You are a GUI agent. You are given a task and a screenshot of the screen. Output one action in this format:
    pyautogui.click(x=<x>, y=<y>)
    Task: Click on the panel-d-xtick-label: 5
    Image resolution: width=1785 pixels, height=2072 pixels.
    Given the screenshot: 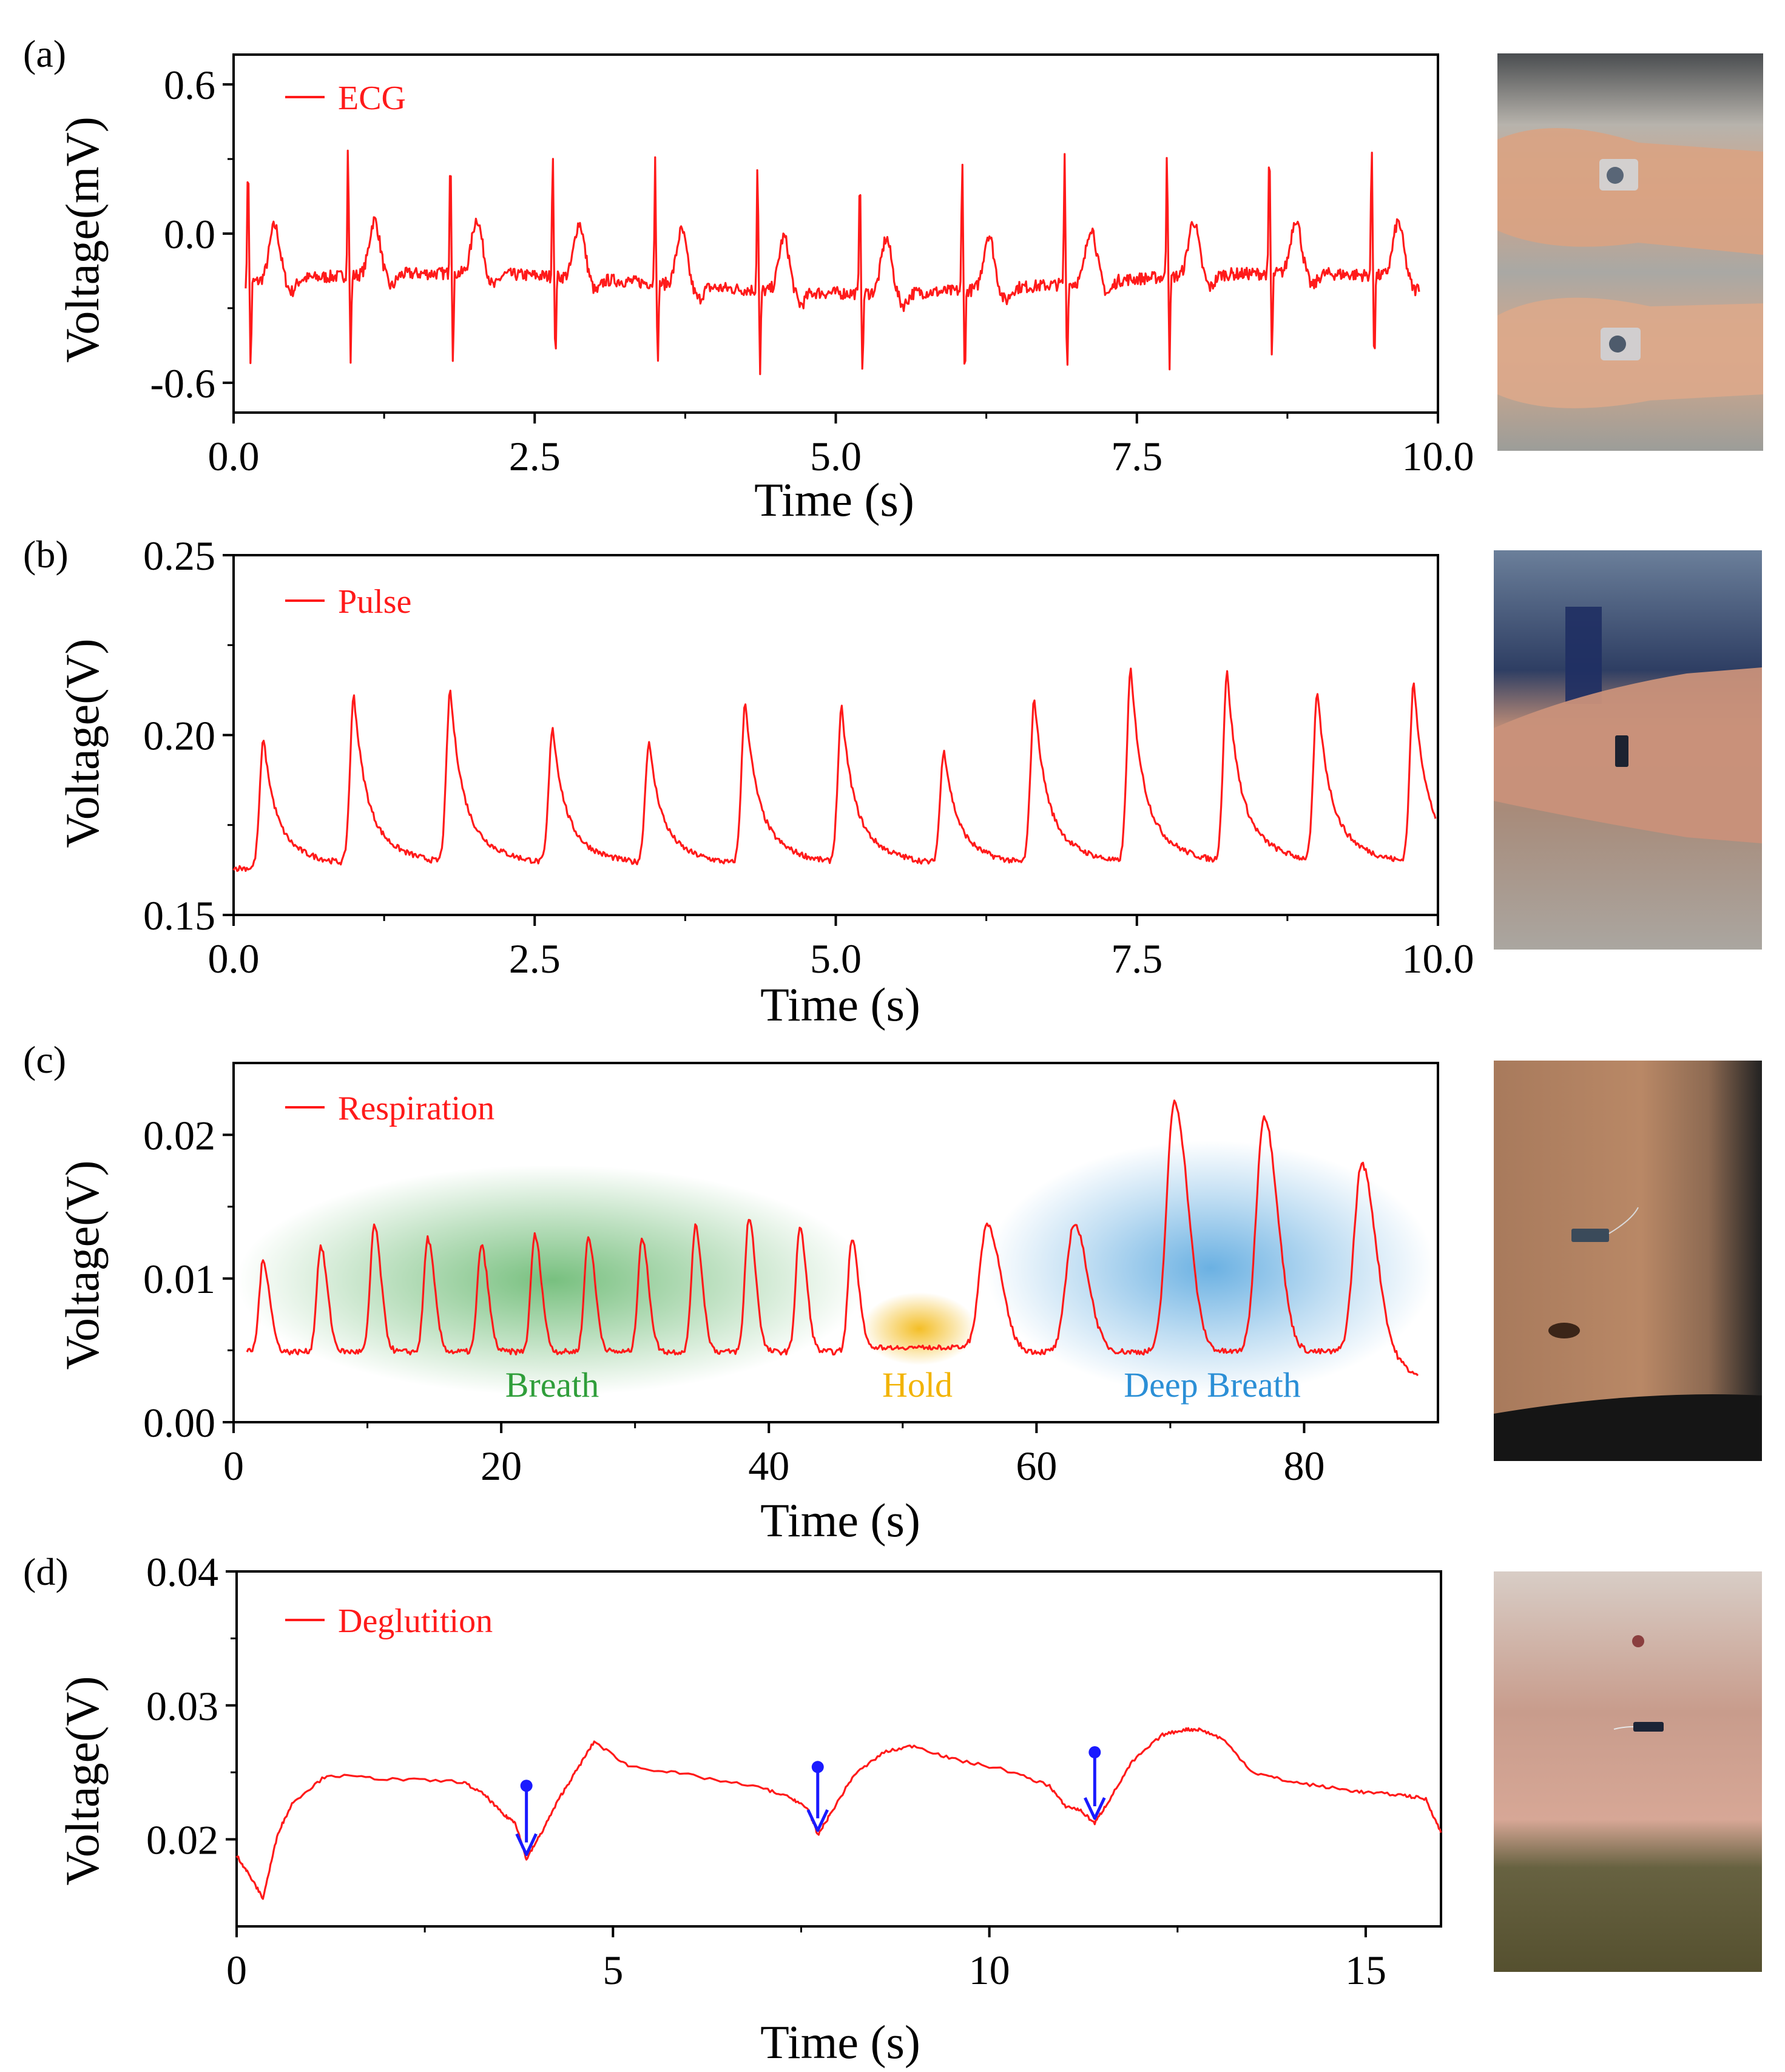 What is the action you would take?
    pyautogui.click(x=612, y=1970)
    